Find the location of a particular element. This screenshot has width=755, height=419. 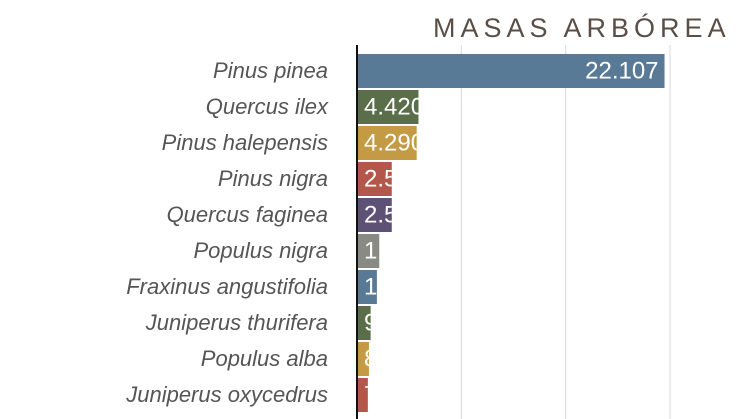

y-tick-label: Pinus pinea is located at coordinates (270, 70).